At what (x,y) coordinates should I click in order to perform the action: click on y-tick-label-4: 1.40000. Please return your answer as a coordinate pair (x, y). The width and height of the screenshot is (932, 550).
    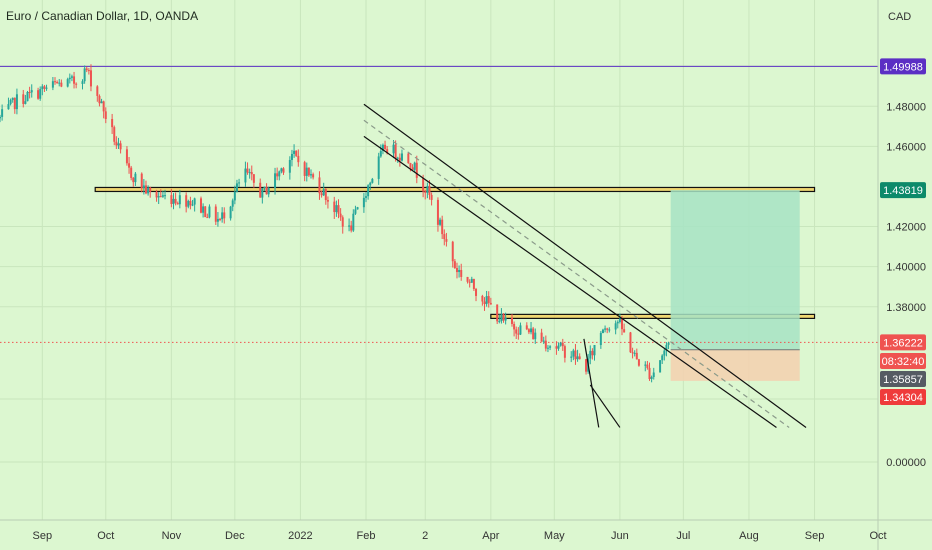
    Looking at the image, I should click on (906, 268).